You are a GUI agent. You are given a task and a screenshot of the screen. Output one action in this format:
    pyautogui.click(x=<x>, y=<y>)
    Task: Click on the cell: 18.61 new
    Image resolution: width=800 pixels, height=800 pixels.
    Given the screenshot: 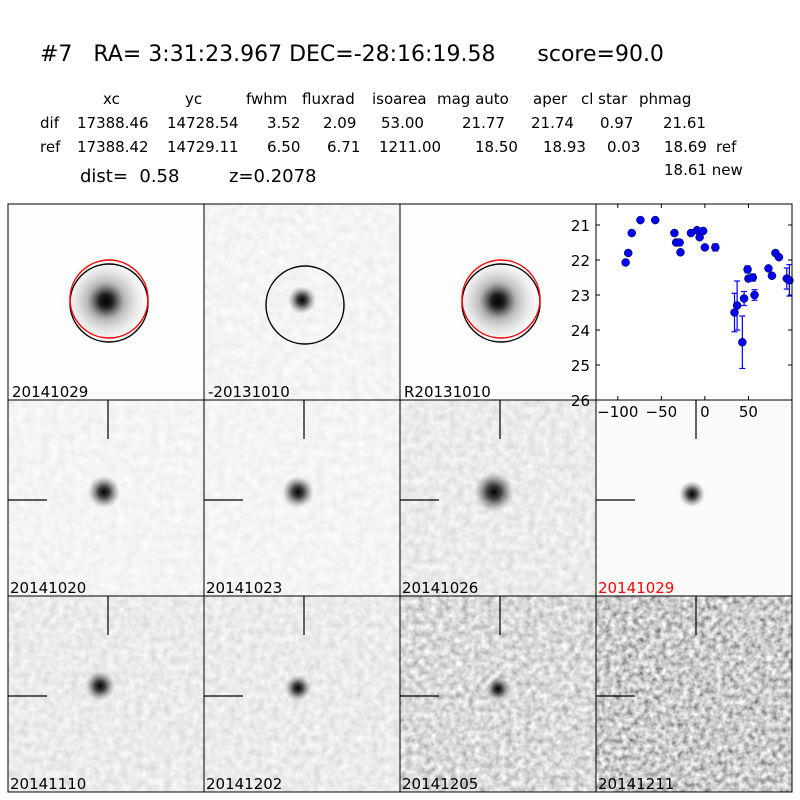 What is the action you would take?
    pyautogui.click(x=703, y=170)
    